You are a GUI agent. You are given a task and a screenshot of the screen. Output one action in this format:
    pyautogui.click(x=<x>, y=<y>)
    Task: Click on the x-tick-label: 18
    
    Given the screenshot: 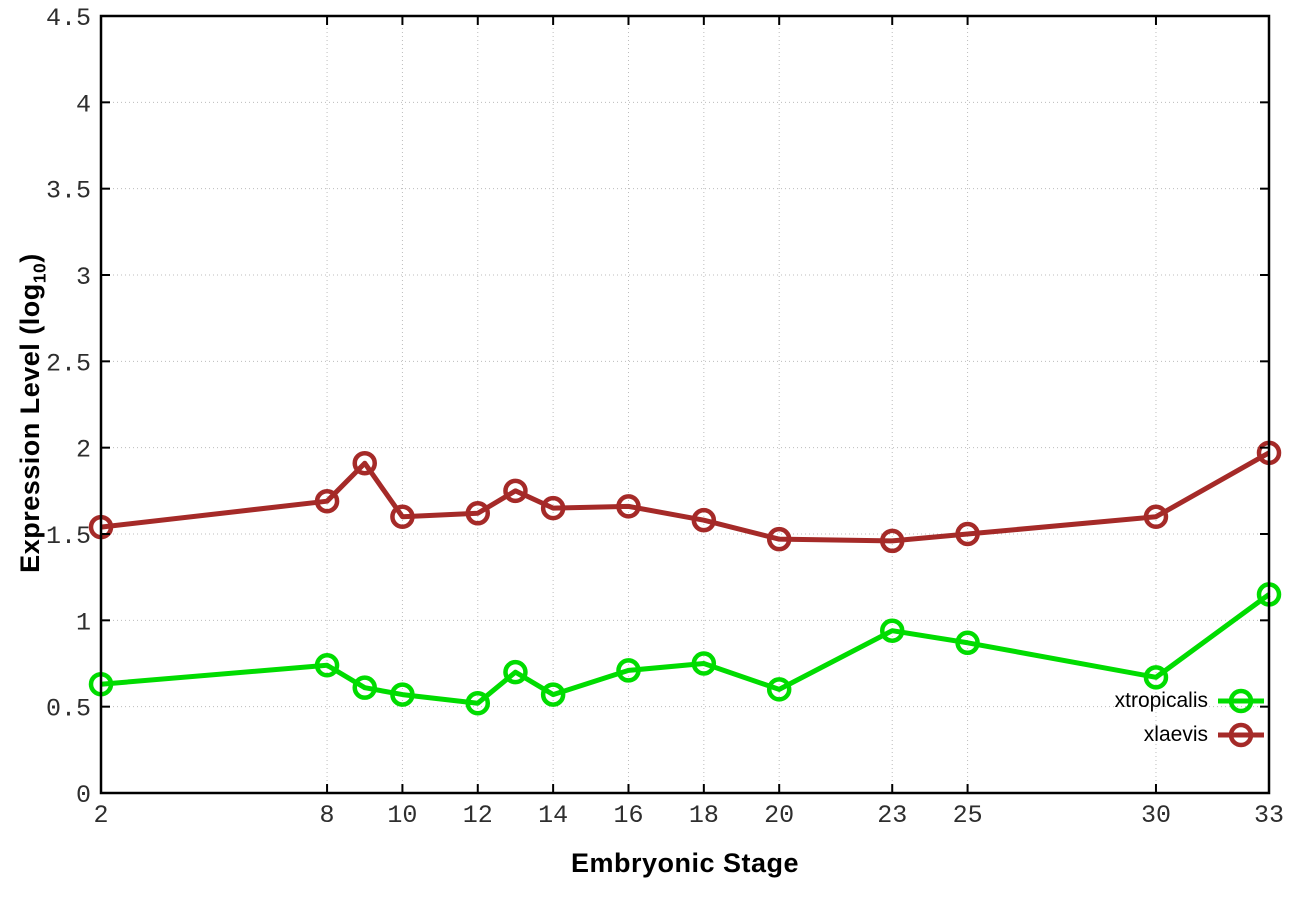 What is the action you would take?
    pyautogui.click(x=704, y=815)
    